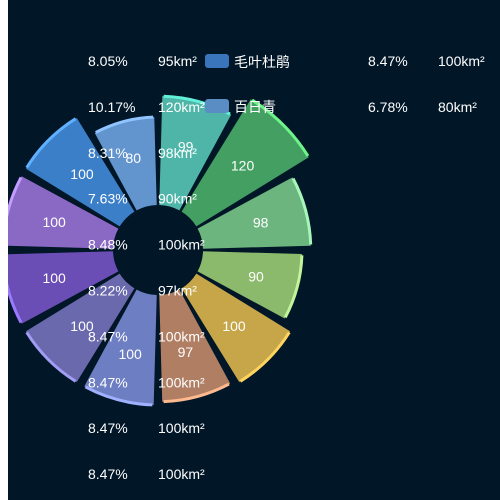 The image size is (500, 500). What do you see at coordinates (457, 107) in the screenshot?
I see `row-area: 80km²` at bounding box center [457, 107].